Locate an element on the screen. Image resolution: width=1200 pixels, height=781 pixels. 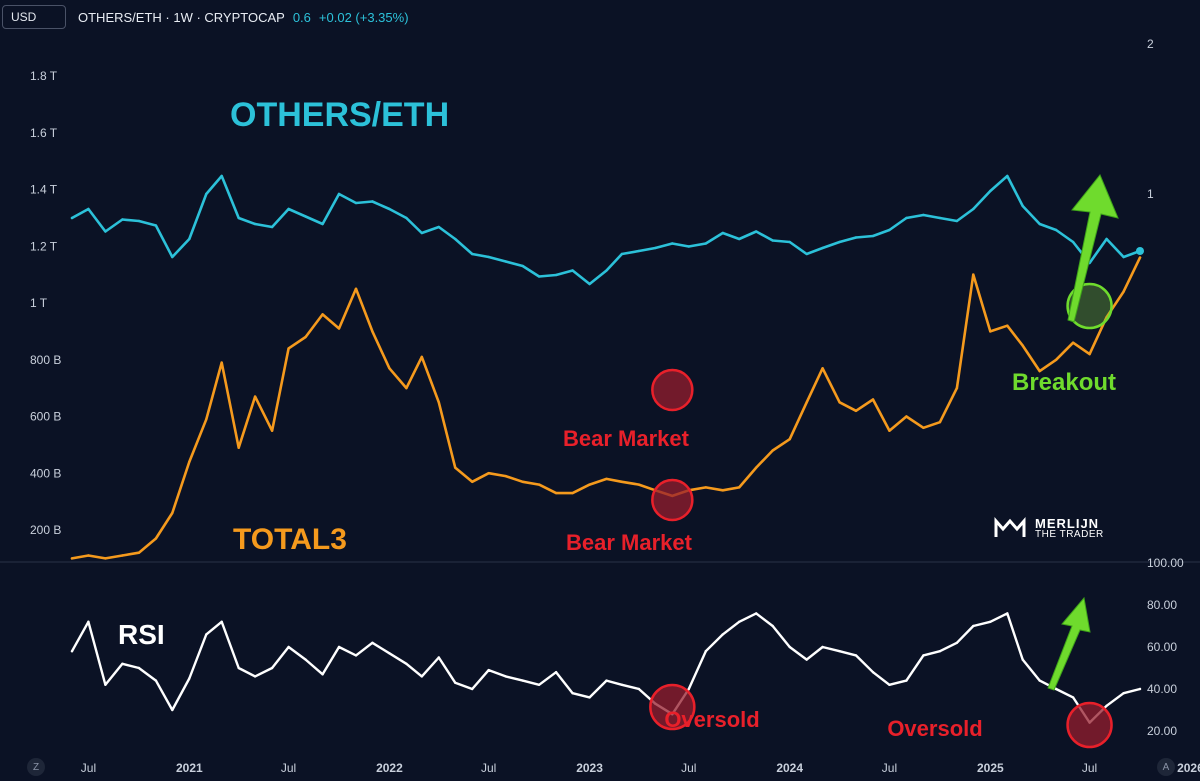
oversold-label-2: Oversold is located at coordinates (934, 728).